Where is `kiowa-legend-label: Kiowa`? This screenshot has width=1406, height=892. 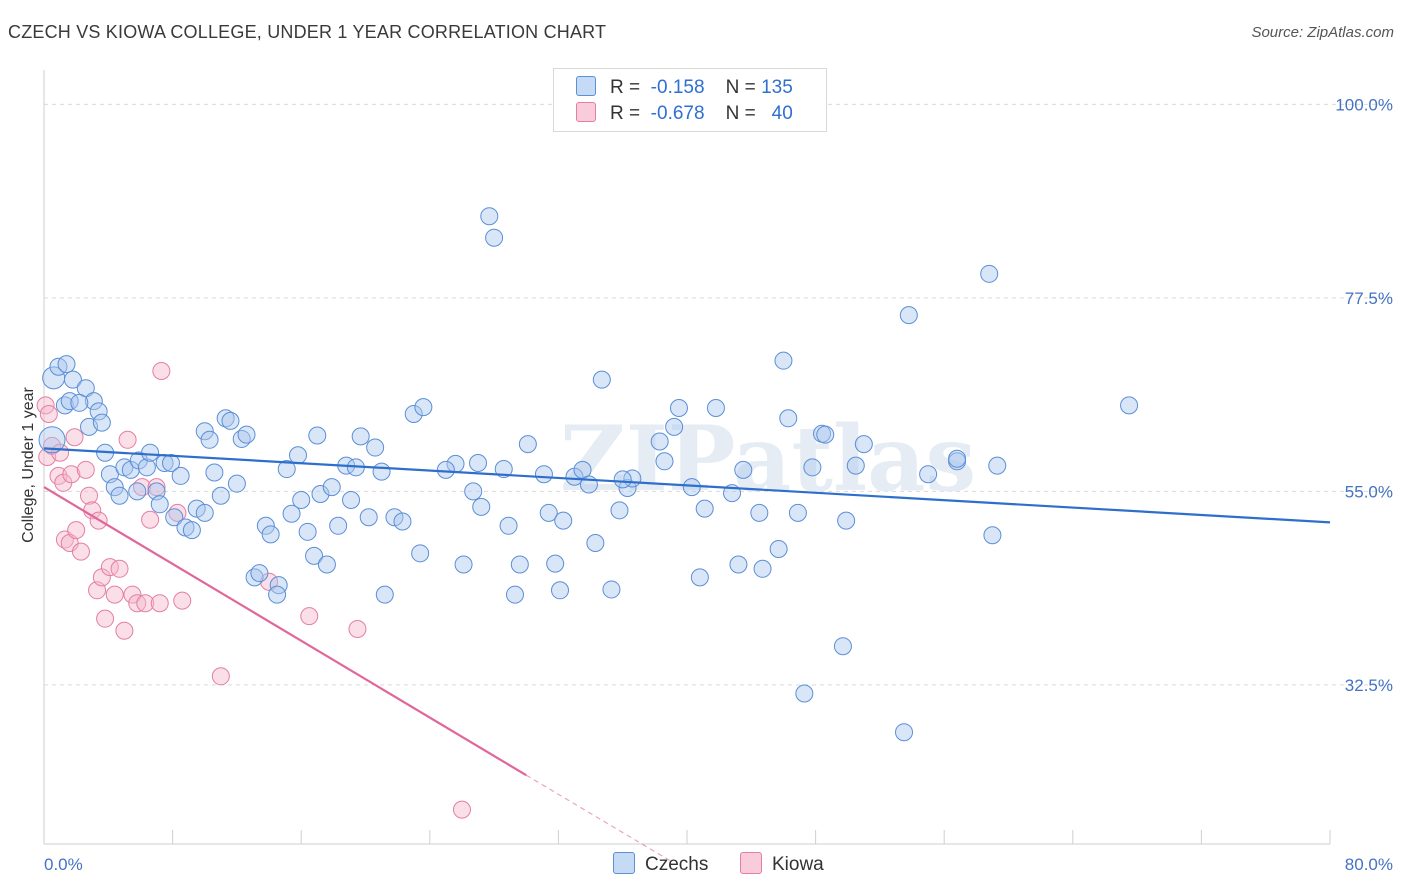 kiowa-legend-label: Kiowa is located at coordinates (798, 864).